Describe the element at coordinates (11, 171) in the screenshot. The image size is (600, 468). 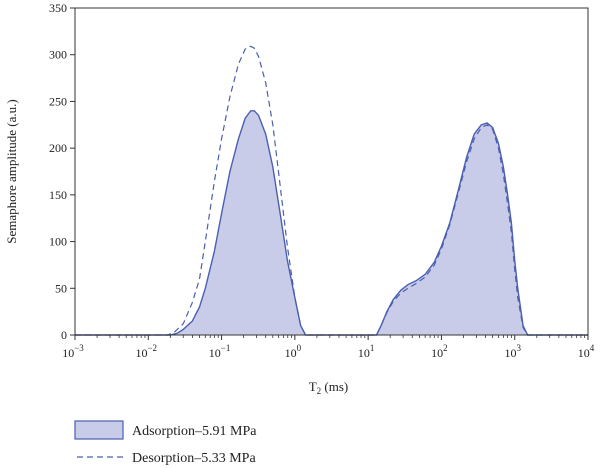
I see `y-axis-title: Semaphore amplitude (a.u.)` at that location.